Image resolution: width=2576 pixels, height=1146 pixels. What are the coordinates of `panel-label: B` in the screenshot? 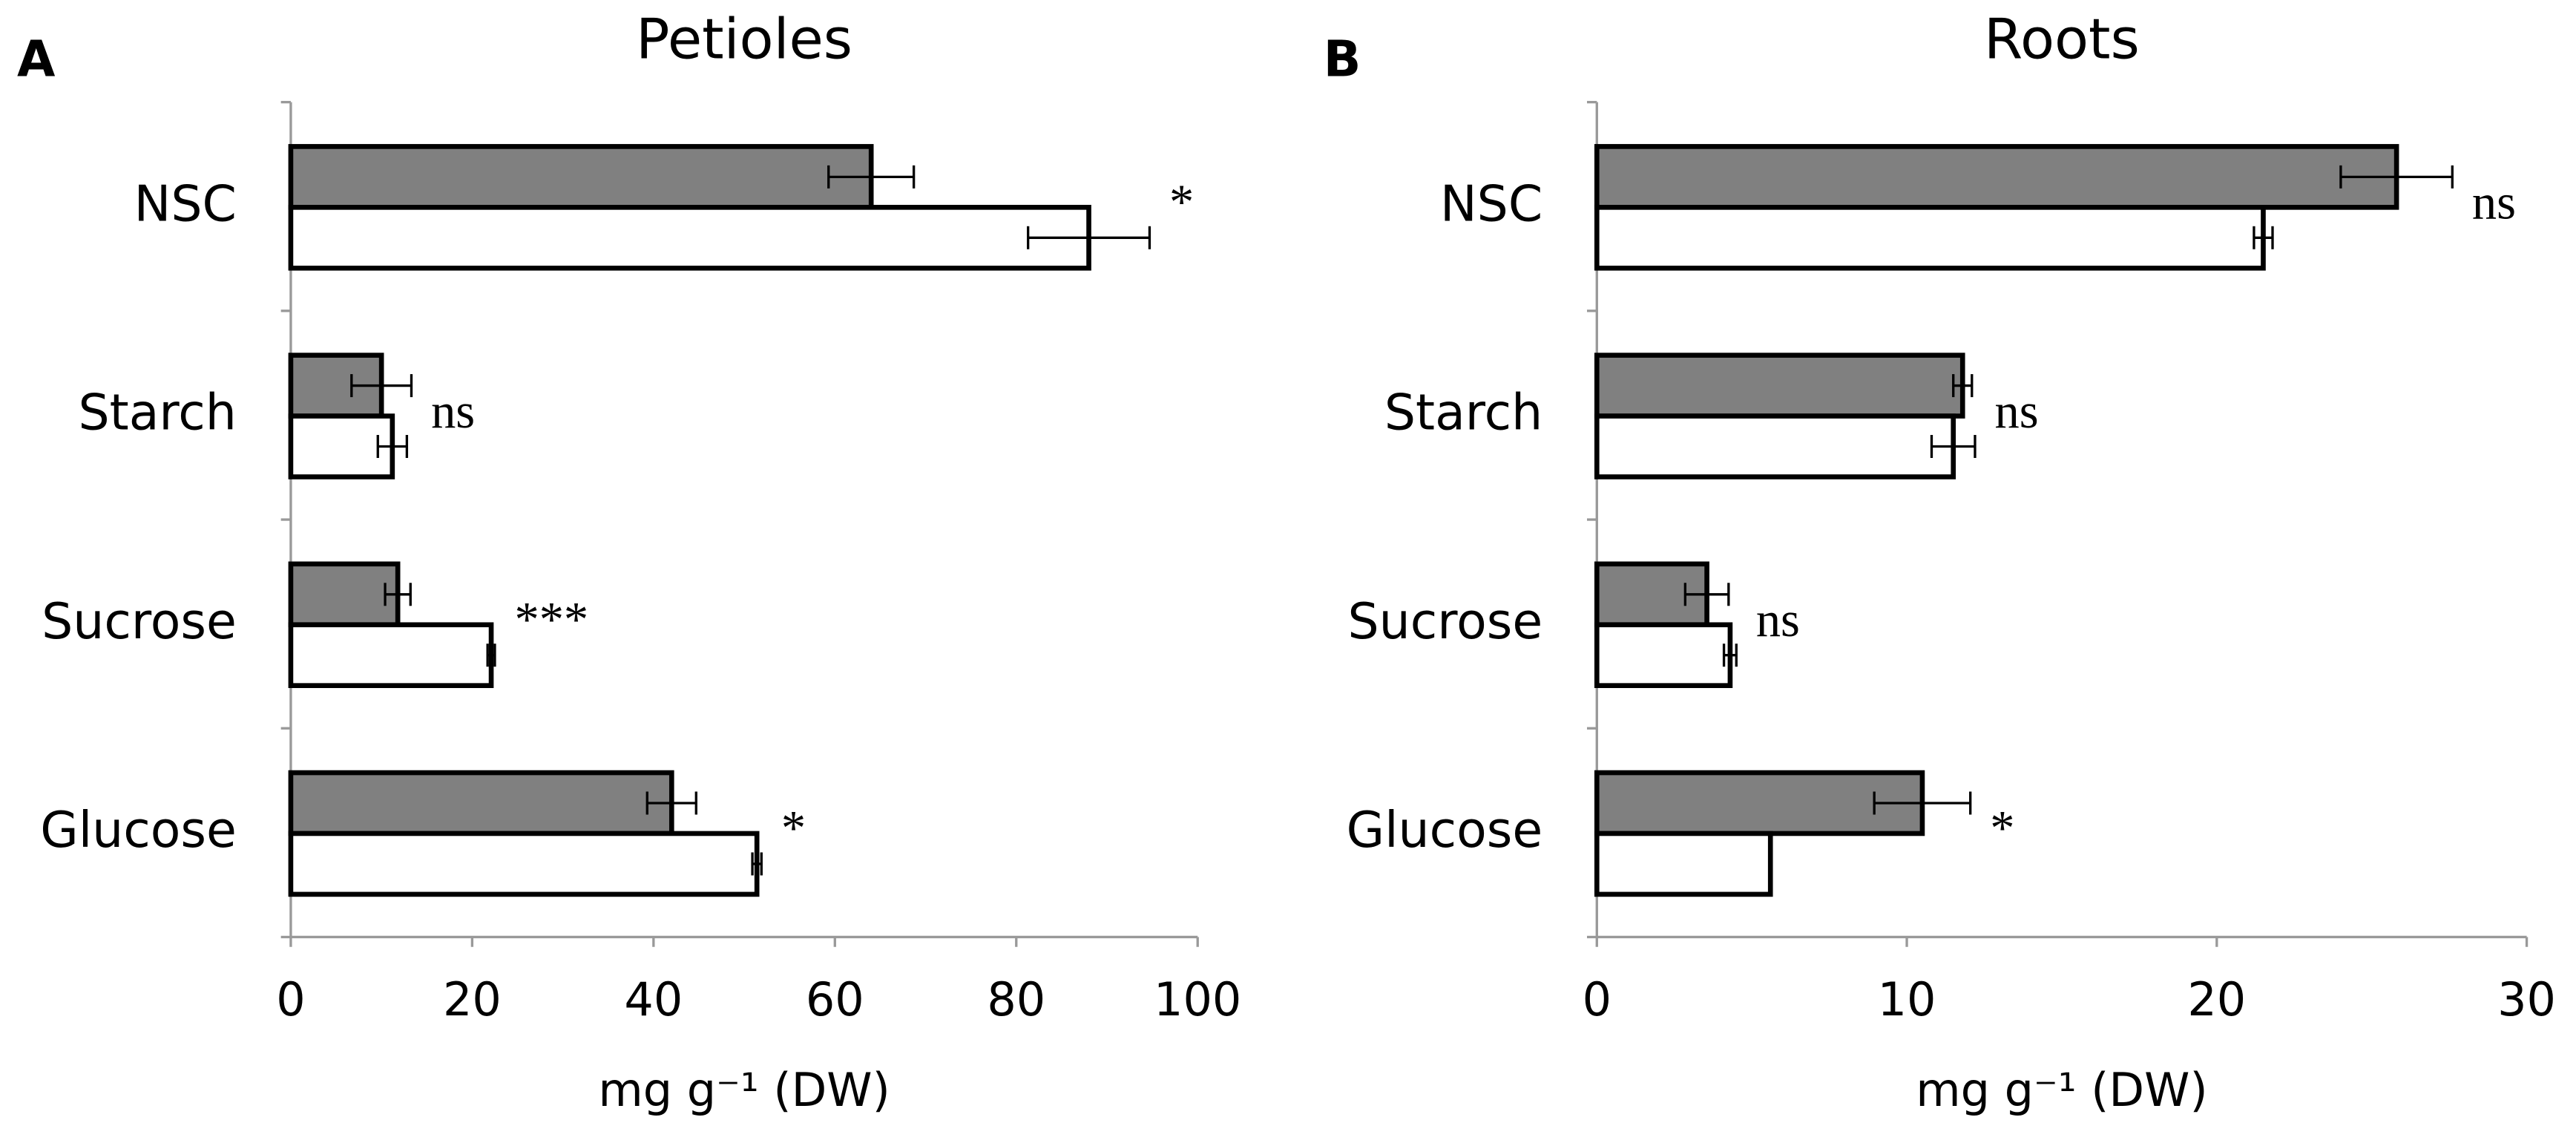 It's located at (1342, 59).